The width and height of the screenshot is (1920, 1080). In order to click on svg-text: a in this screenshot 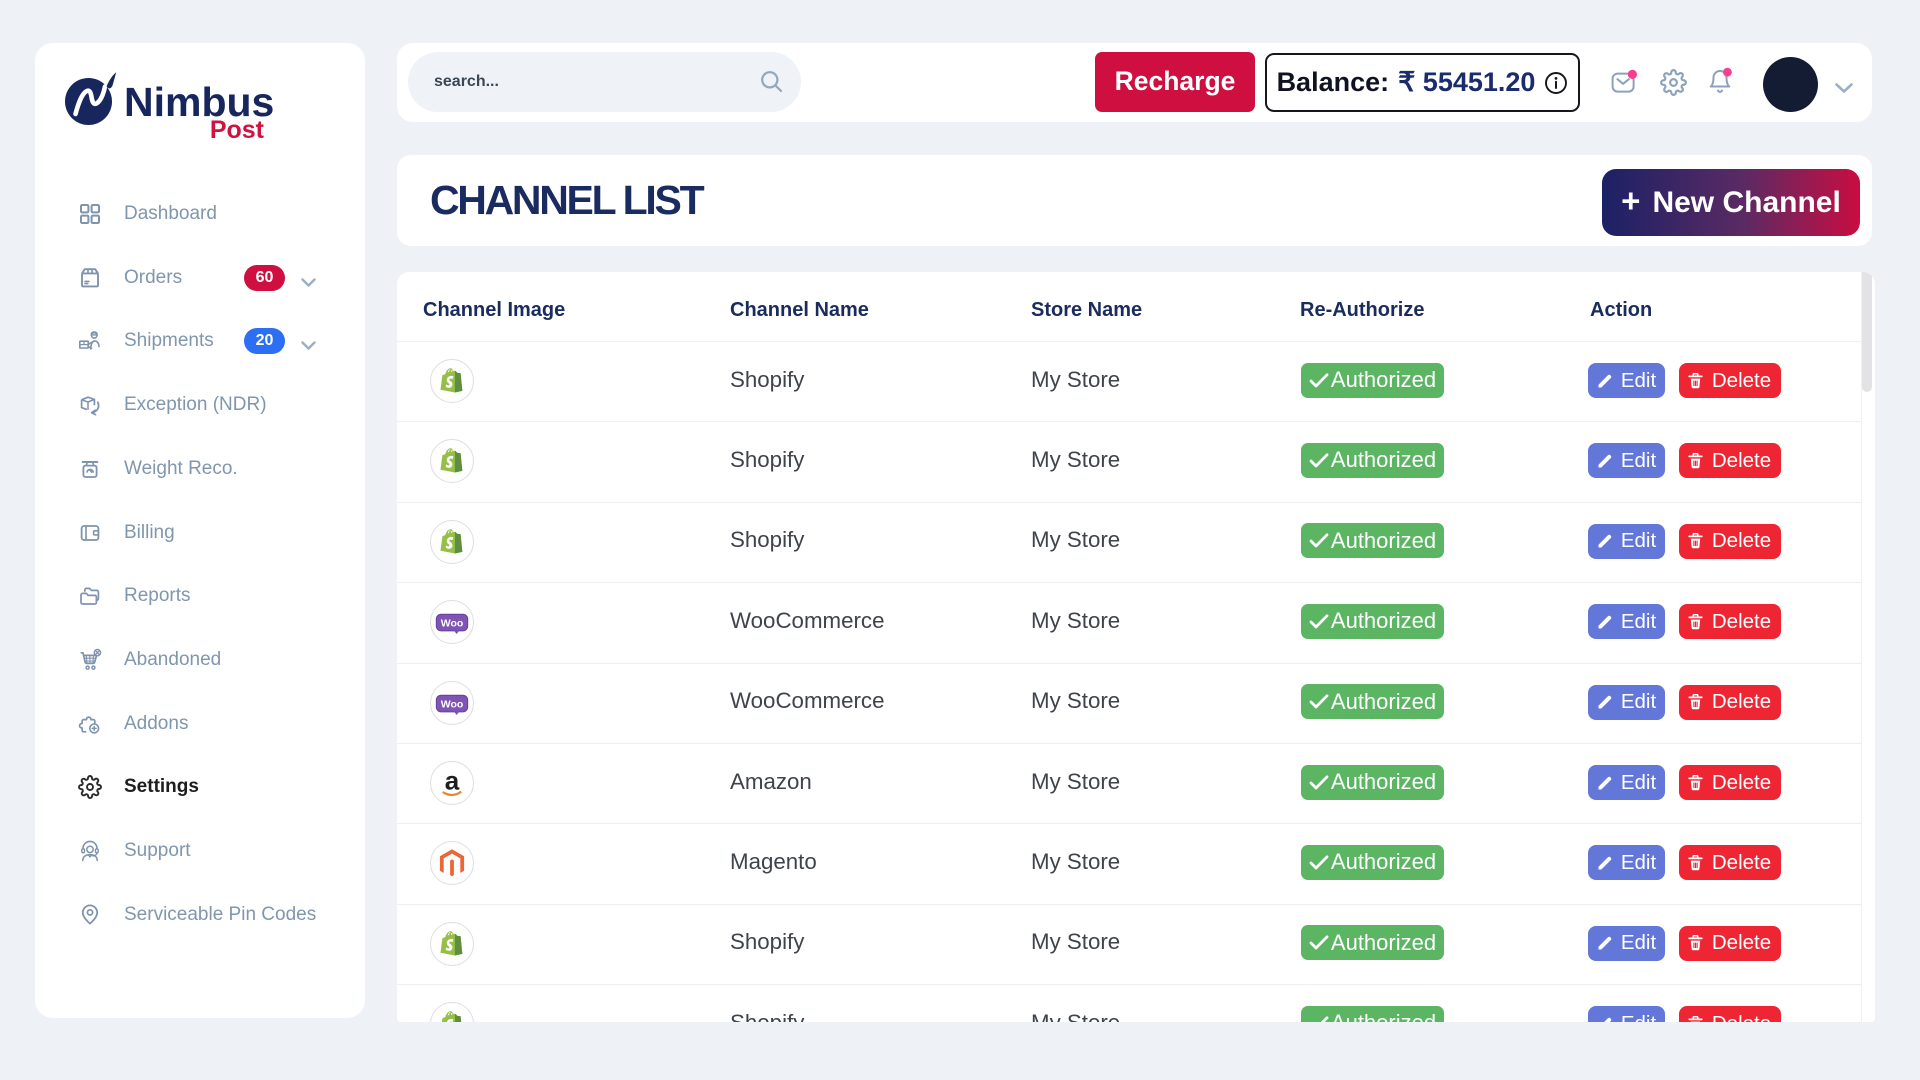, I will do `click(452, 782)`.